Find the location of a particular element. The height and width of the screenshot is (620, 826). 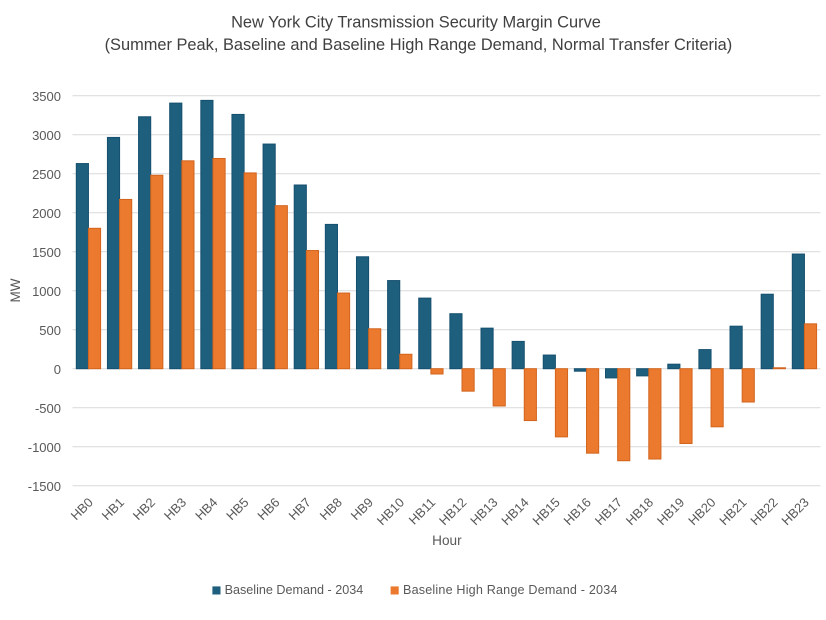

svg-text: 1000 is located at coordinates (46, 291).